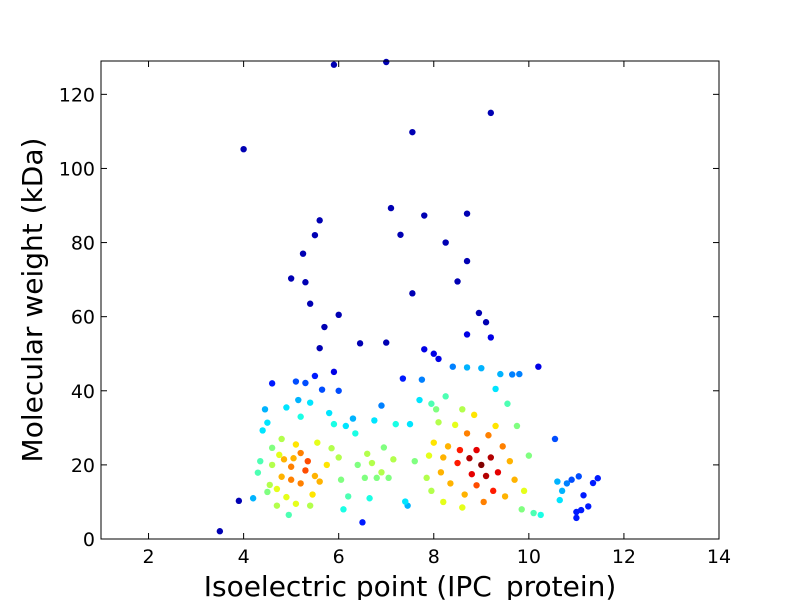 The image size is (800, 600). I want to click on x-tick-label: 2, so click(148, 557).